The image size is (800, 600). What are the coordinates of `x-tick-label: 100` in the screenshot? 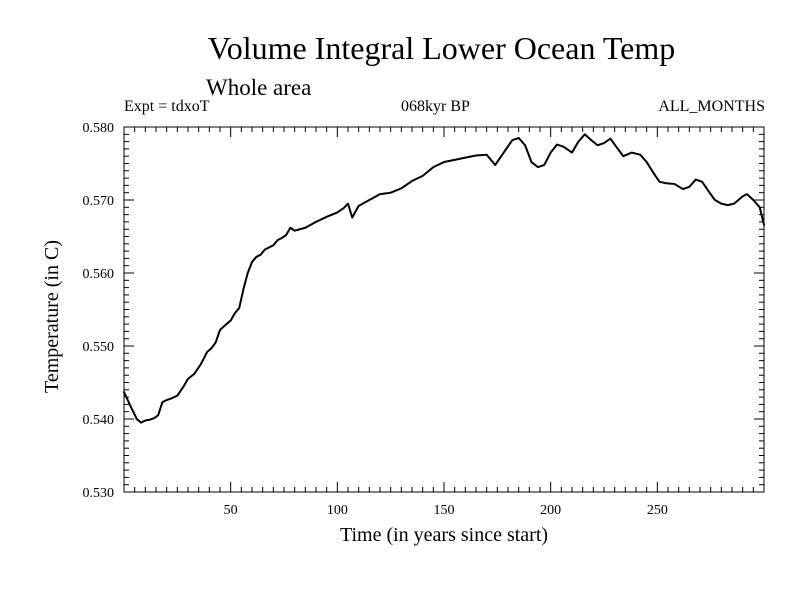 It's located at (337, 510).